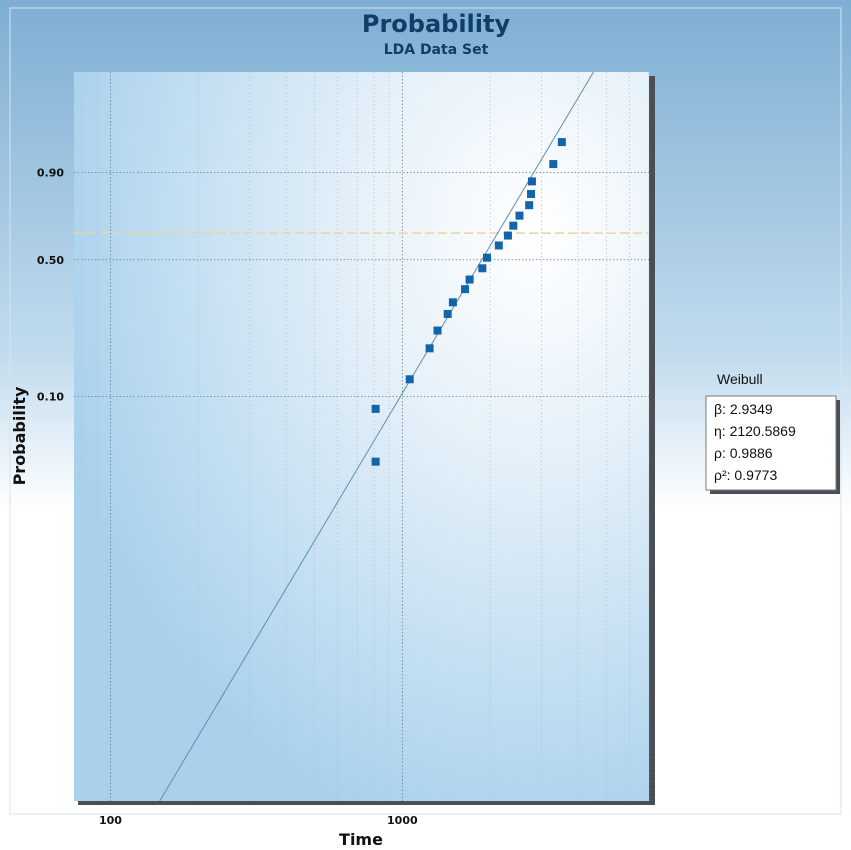 This screenshot has height=850, width=851. Describe the element at coordinates (50, 285) in the screenshot. I see `y-tick-labels: 0.10 0.50 0.90` at that location.